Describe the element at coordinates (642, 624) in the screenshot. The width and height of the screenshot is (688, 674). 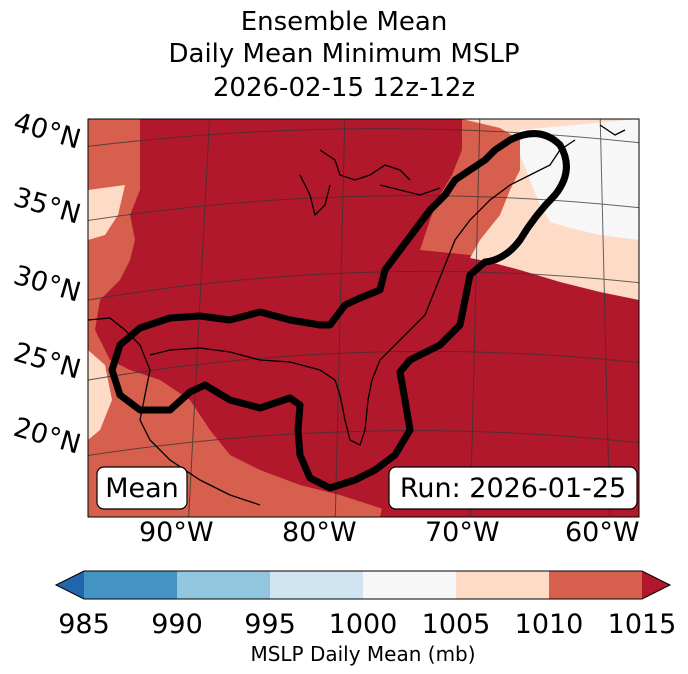
I see `colorbar-tick: 1015` at that location.